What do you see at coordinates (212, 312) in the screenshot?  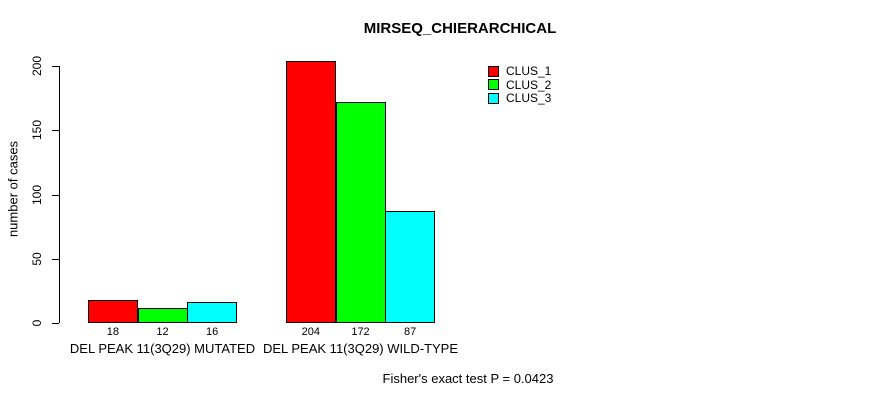 I see `bar-clus_3-group1` at bounding box center [212, 312].